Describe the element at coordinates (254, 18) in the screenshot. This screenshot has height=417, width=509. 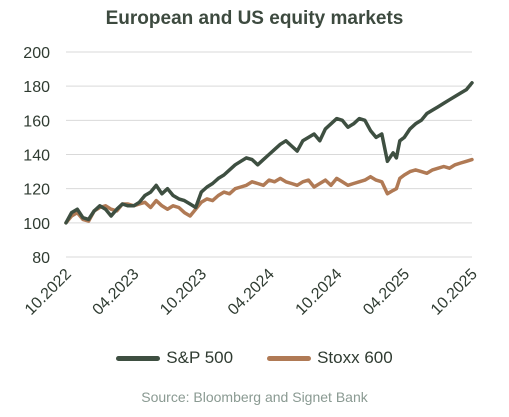
I see `chart-title: European and US equity markets` at that location.